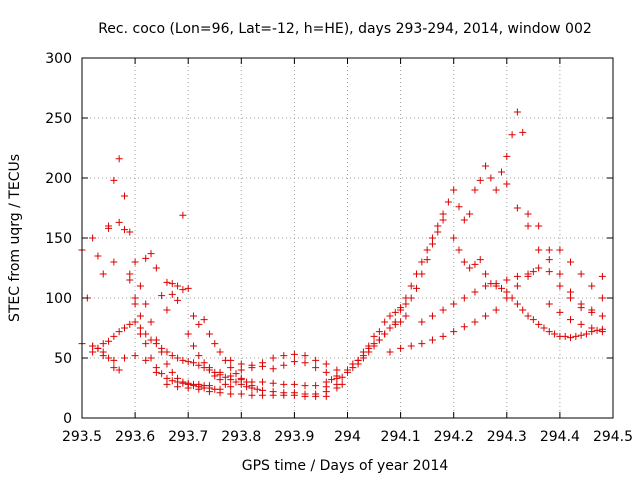 The height and width of the screenshot is (480, 640). What do you see at coordinates (58, 239) in the screenshot?
I see `y-tick-labels: 0 50 100 150 200 250 300` at bounding box center [58, 239].